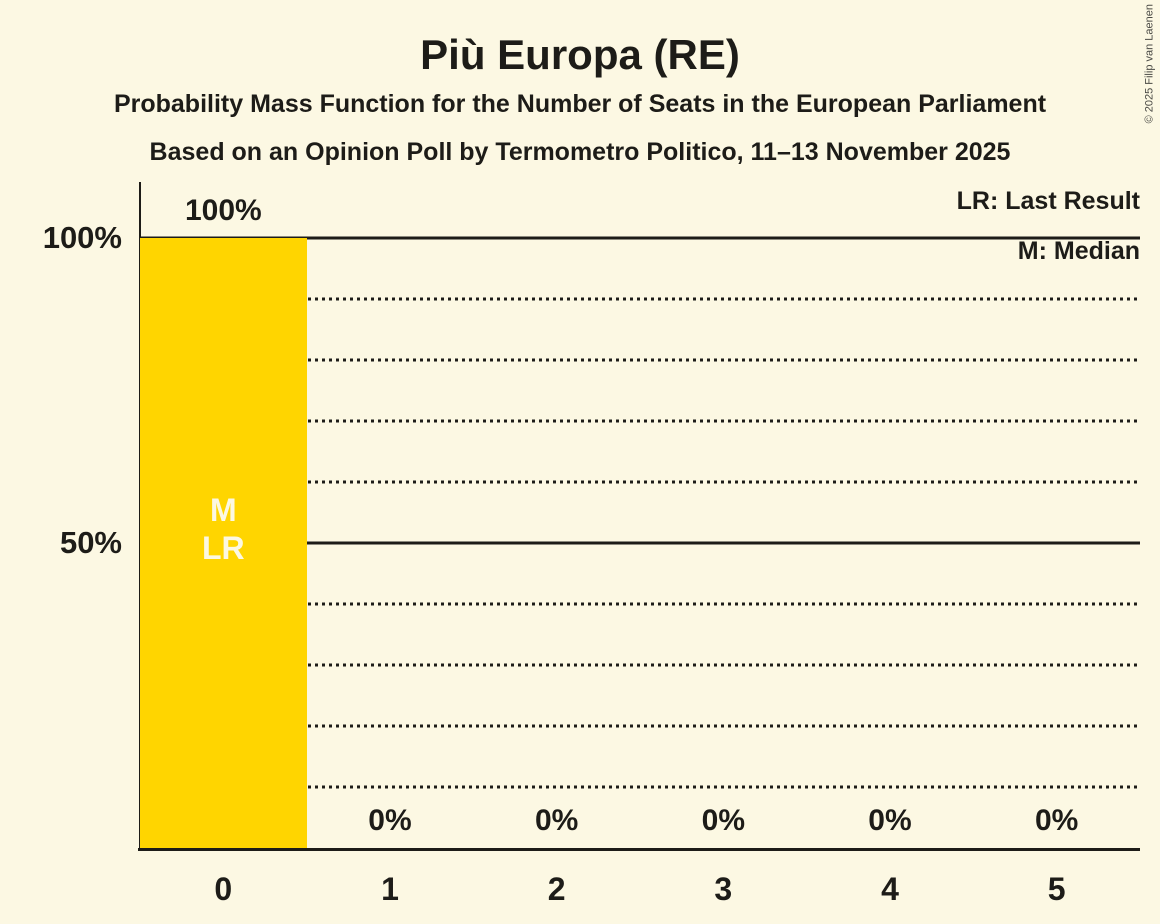  Describe the element at coordinates (390, 820) in the screenshot. I see `bar-value-label-1: 0%` at that location.